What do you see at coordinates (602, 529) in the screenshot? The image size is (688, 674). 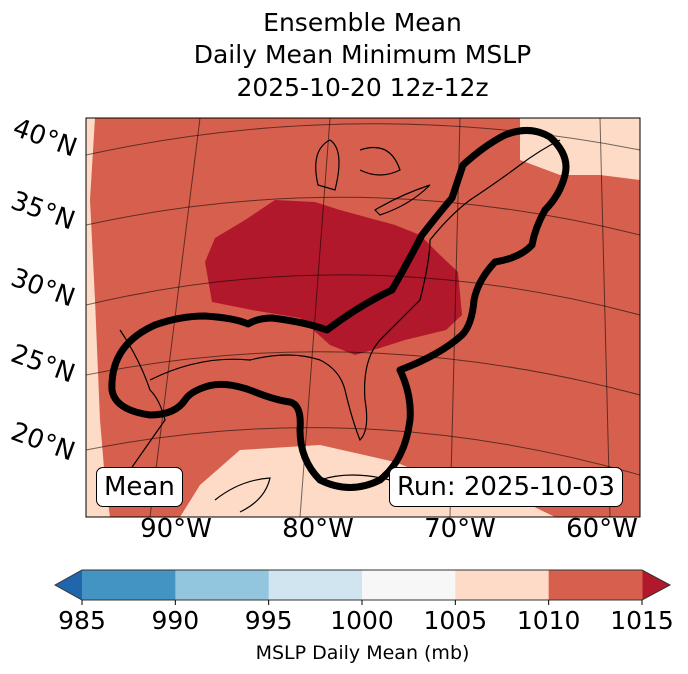 I see `lon-label-60: 60°W` at bounding box center [602, 529].